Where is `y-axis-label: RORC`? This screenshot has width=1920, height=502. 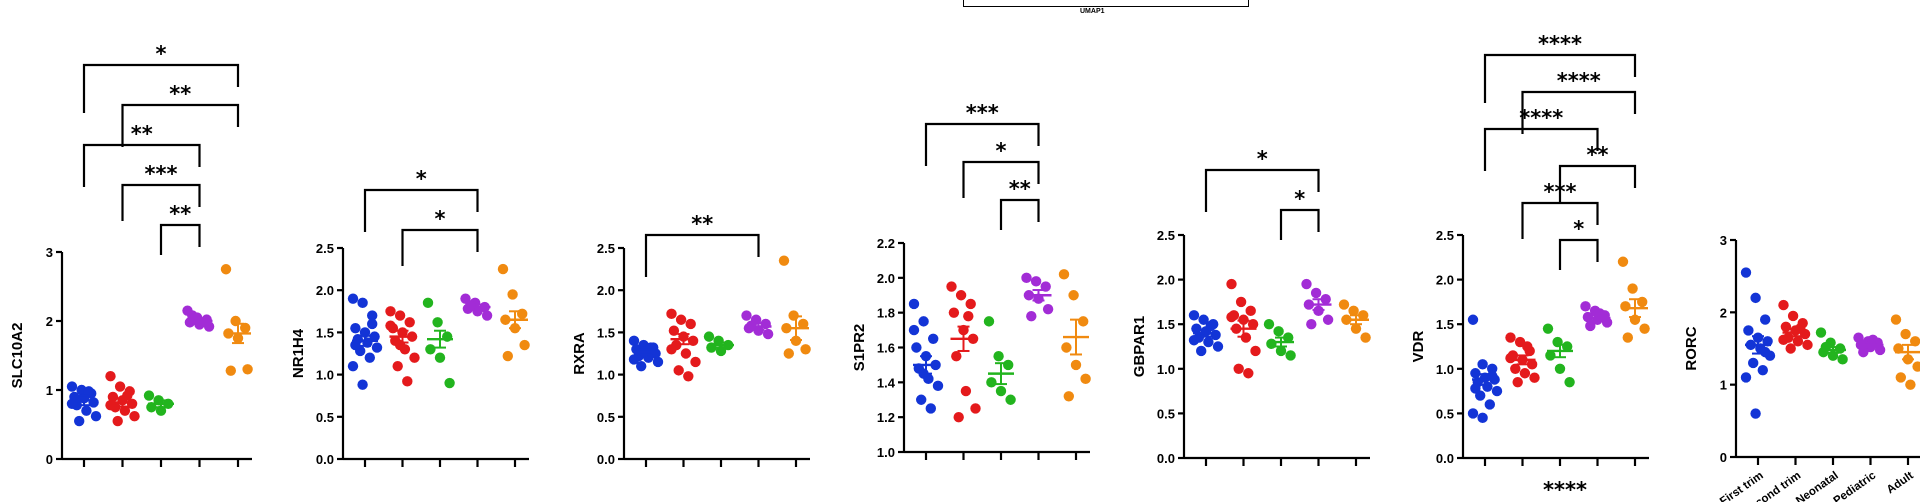
y-axis-label: RORC is located at coordinates (1691, 348).